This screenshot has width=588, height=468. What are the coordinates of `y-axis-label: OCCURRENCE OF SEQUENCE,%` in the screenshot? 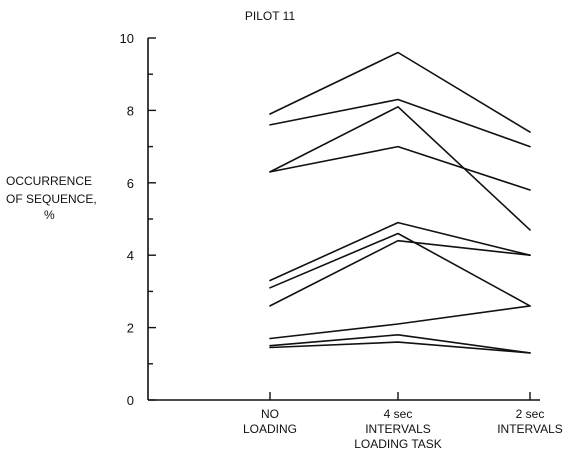 It's located at (51, 198).